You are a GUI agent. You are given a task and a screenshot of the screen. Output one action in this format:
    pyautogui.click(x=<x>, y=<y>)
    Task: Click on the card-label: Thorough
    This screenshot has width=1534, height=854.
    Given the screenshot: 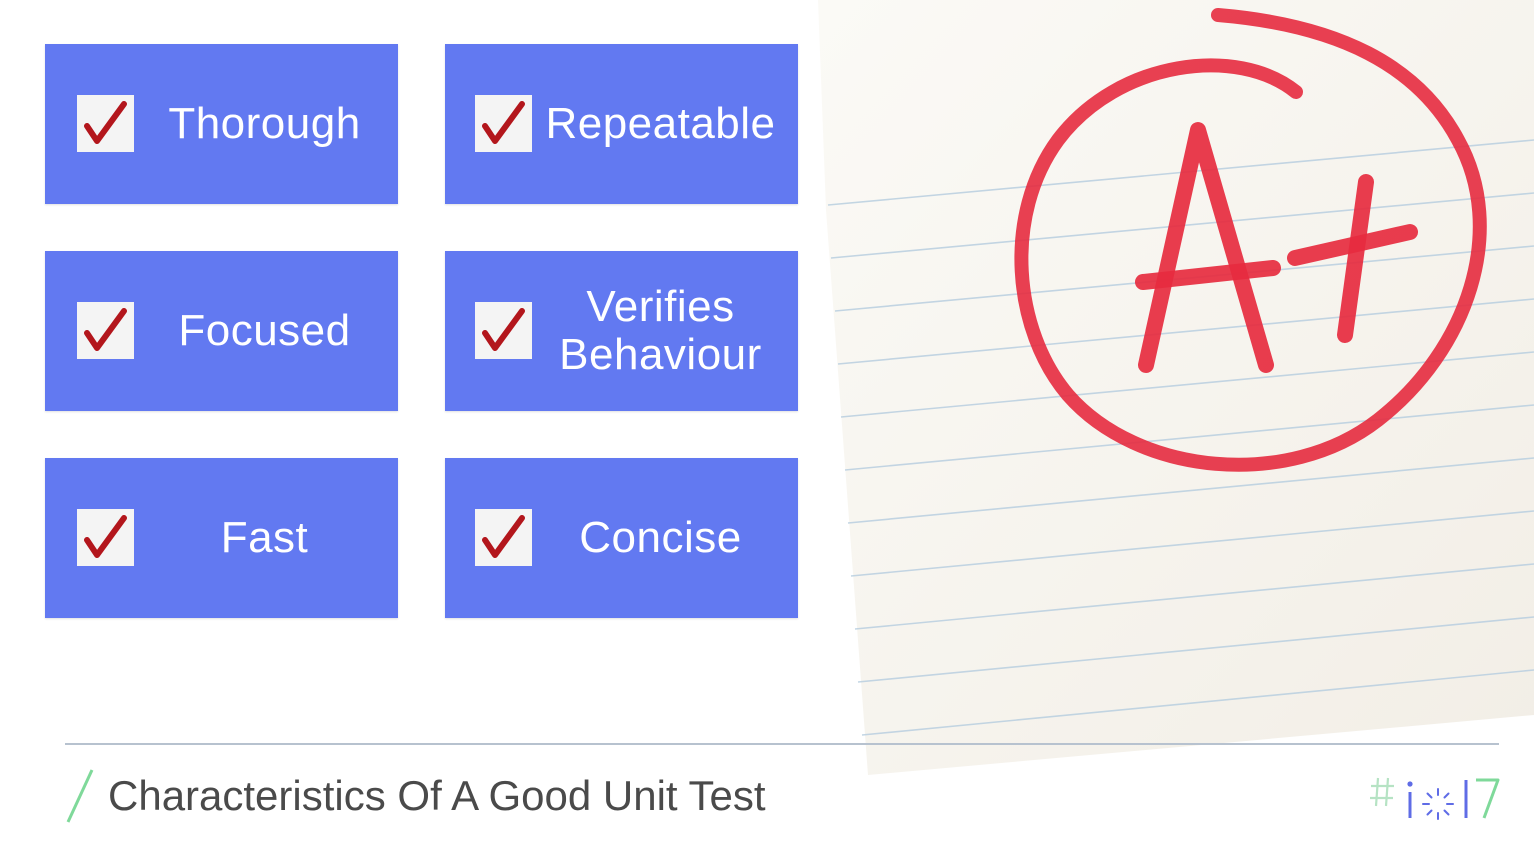 What is the action you would take?
    pyautogui.click(x=264, y=123)
    